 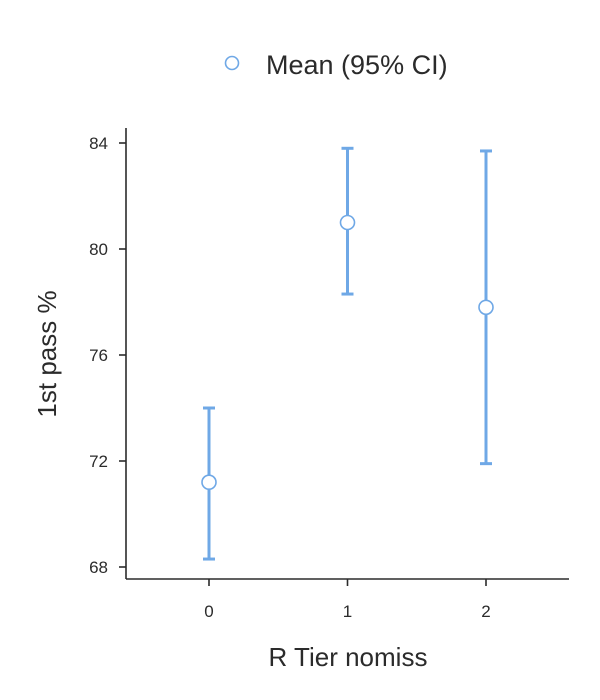 What do you see at coordinates (47, 353) in the screenshot?
I see `y-axis-title: 1st pass %` at bounding box center [47, 353].